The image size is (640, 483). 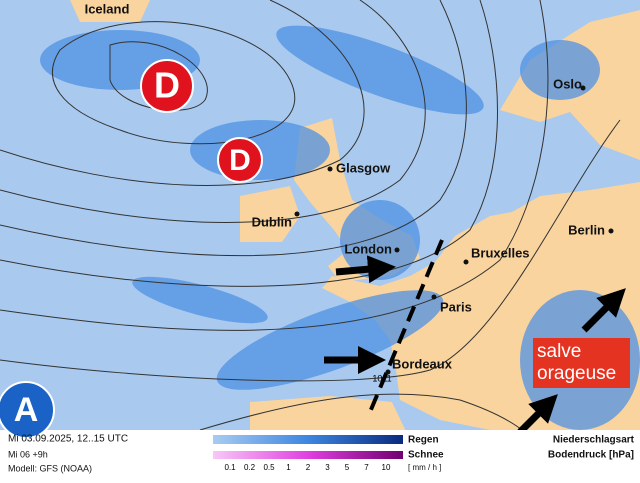 What do you see at coordinates (456, 306) in the screenshot?
I see `place-label: Paris` at bounding box center [456, 306].